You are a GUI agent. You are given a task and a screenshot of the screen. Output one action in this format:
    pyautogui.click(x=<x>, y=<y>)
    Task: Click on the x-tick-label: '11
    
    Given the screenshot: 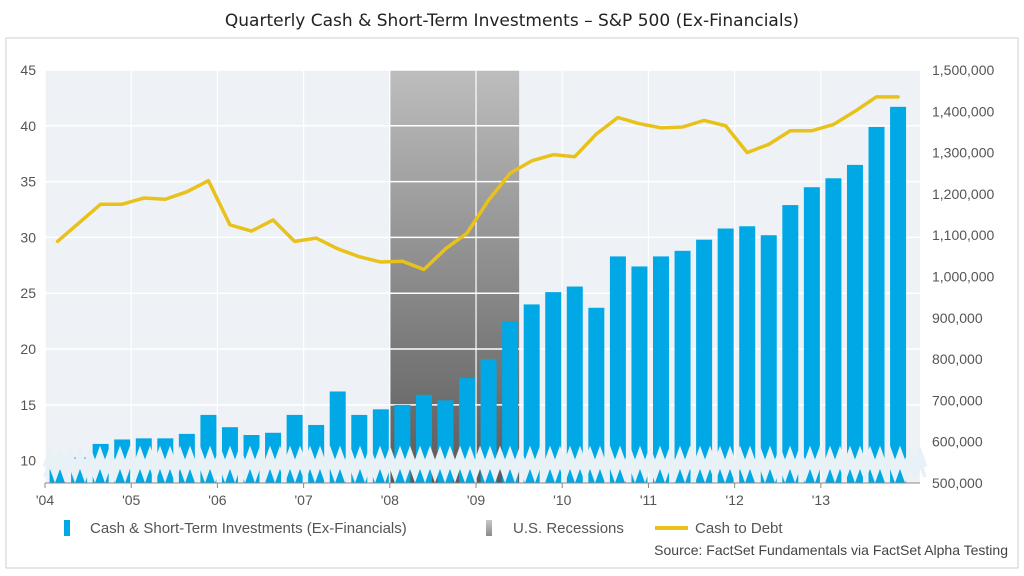 What is the action you would take?
    pyautogui.click(x=648, y=500)
    